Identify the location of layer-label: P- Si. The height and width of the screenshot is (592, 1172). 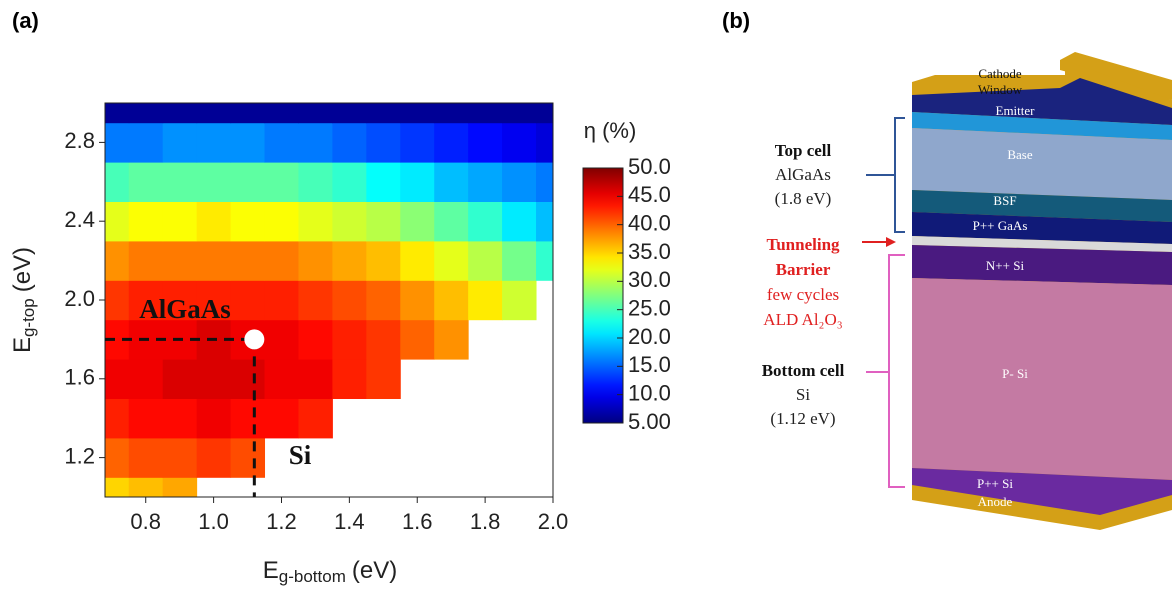
(1015, 373).